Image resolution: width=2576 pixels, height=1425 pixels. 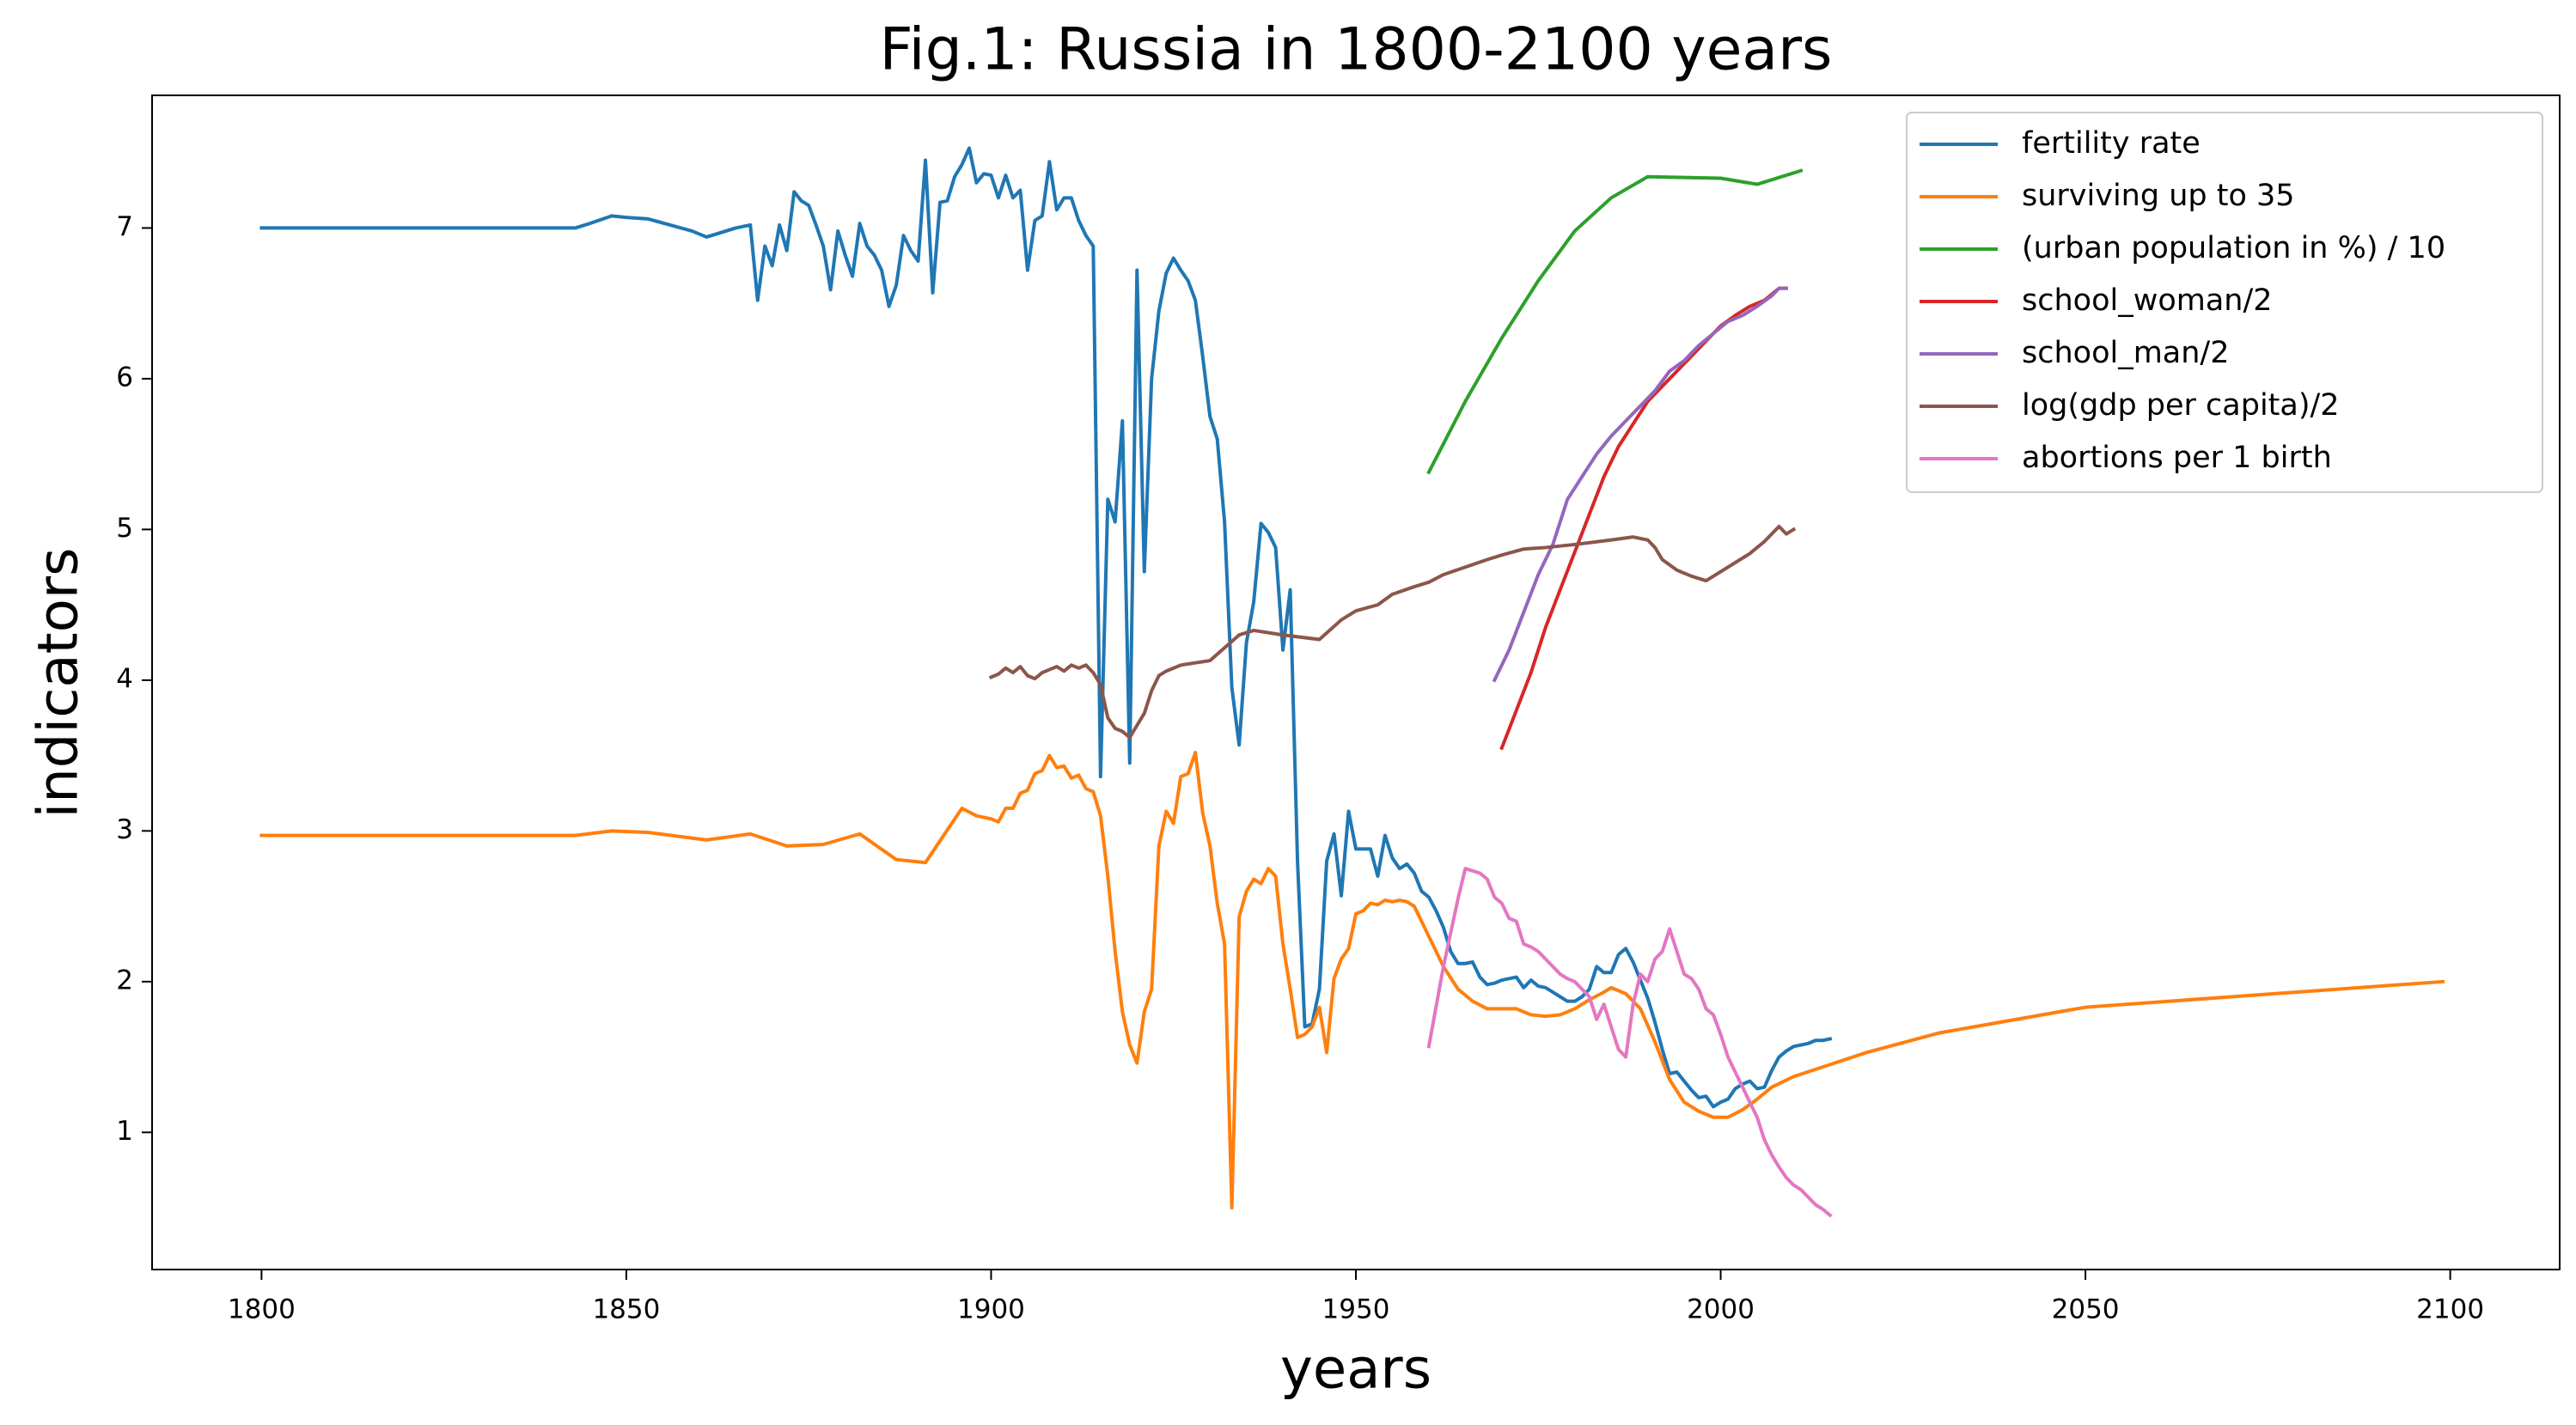 I want to click on chart-title: Fig.1: Russia in 1800-2100 years, so click(x=1356, y=50).